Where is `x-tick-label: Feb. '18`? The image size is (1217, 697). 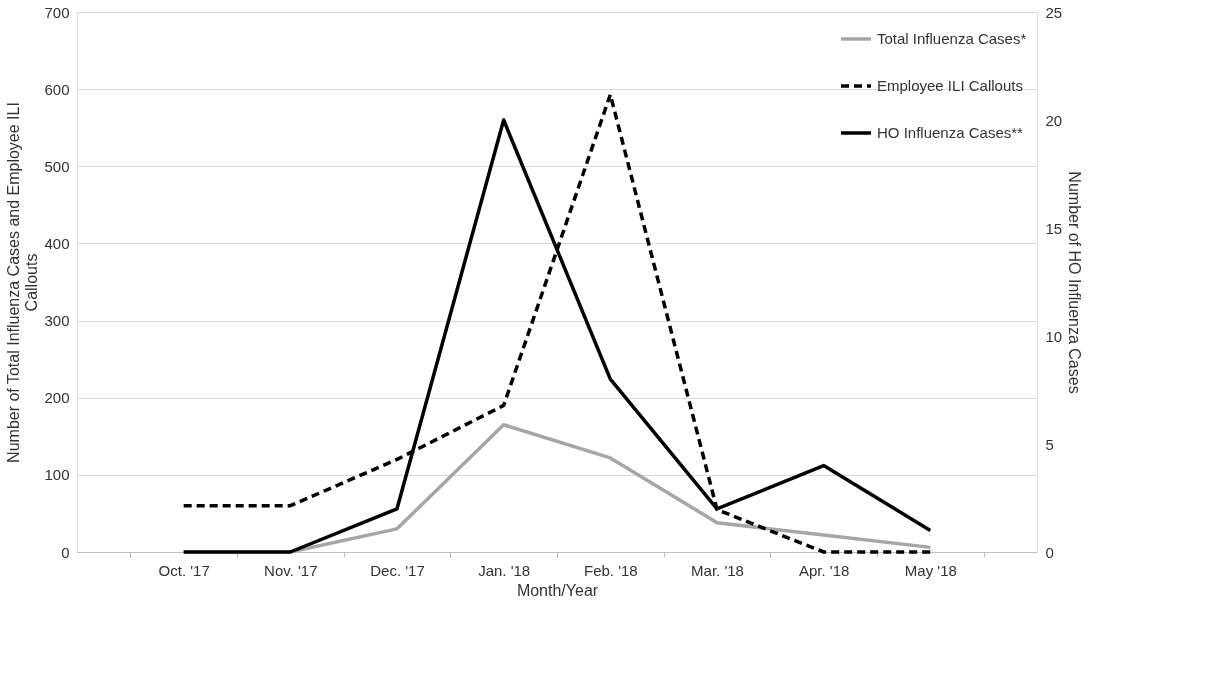 x-tick-label: Feb. '18 is located at coordinates (610, 570).